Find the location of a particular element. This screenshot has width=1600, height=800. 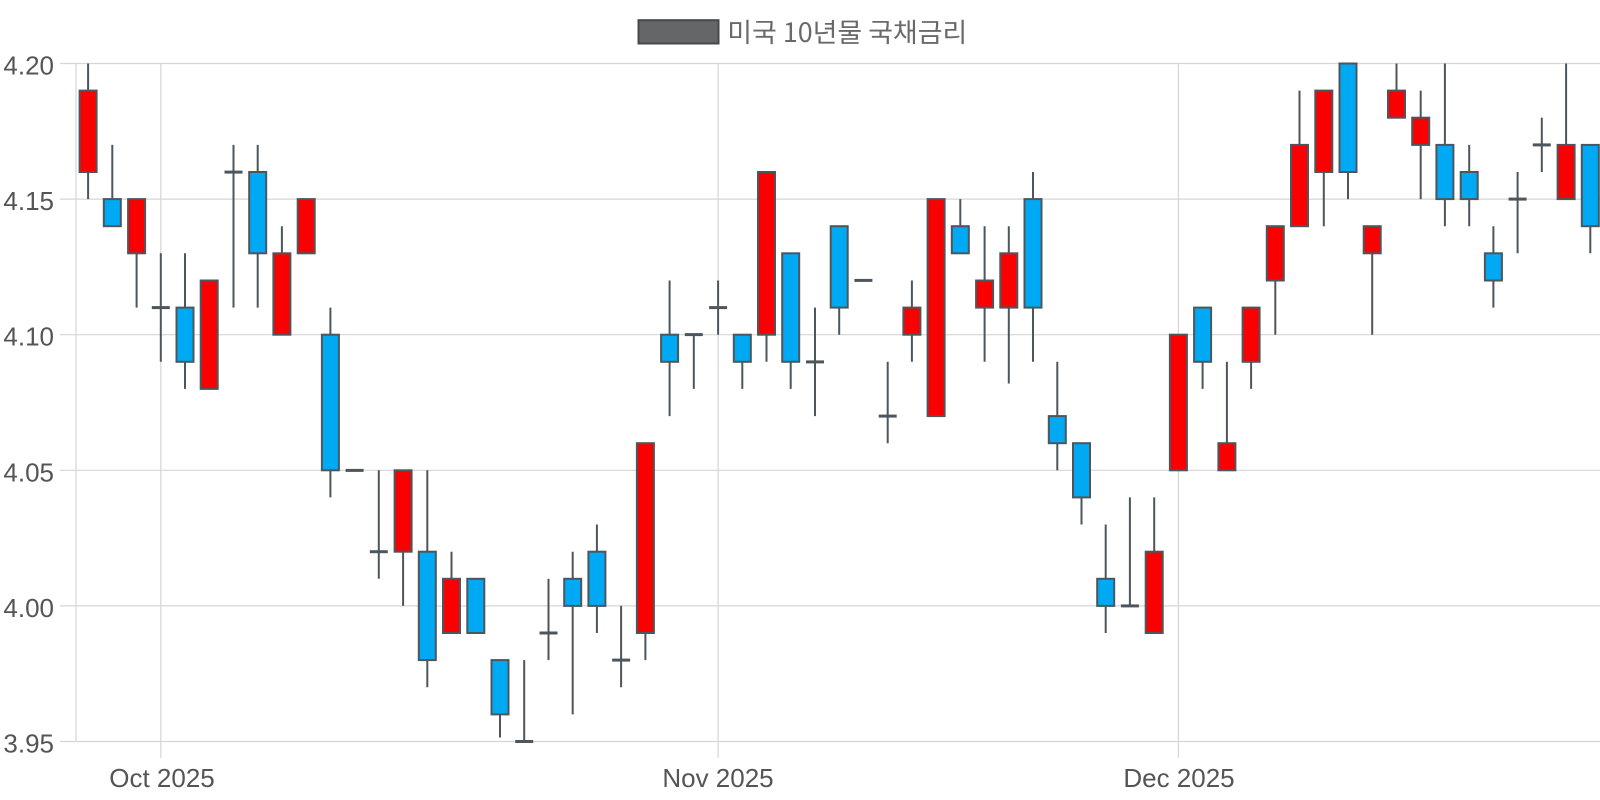

svg-text: 4.15 is located at coordinates (28, 201).